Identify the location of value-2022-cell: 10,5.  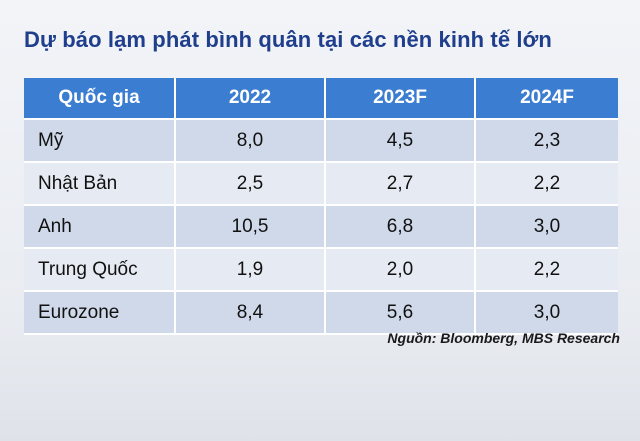
(251, 226).